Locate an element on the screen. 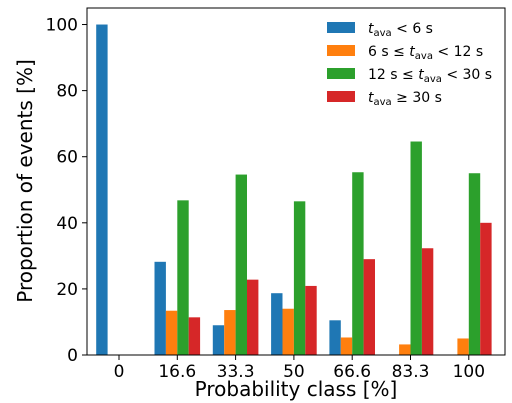  y-tick-label: 100 is located at coordinates (62, 26).